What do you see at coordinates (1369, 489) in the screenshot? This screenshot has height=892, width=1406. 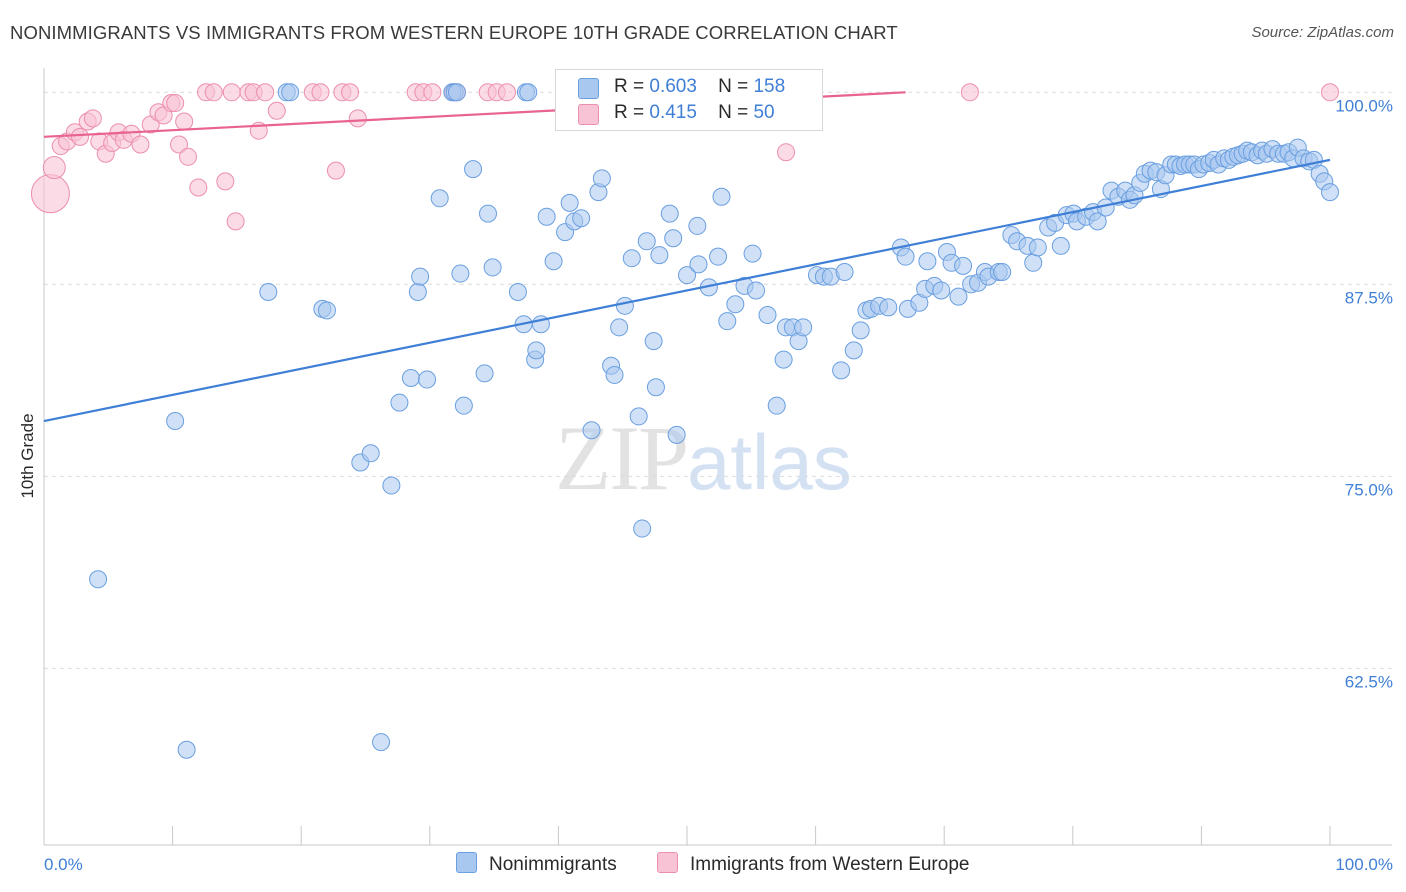 I see `y-tick-label: 75.0%` at bounding box center [1369, 489].